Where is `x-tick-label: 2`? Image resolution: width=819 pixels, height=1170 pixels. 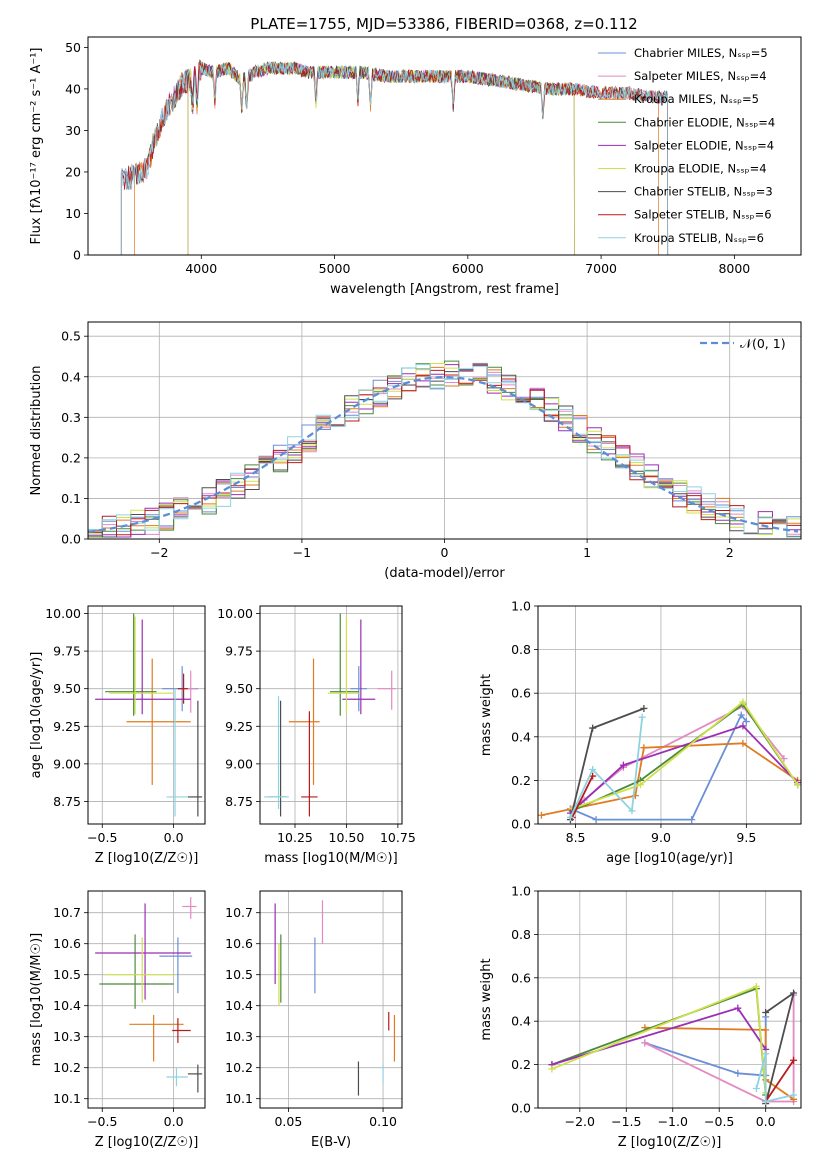
x-tick-label: 2 is located at coordinates (730, 552).